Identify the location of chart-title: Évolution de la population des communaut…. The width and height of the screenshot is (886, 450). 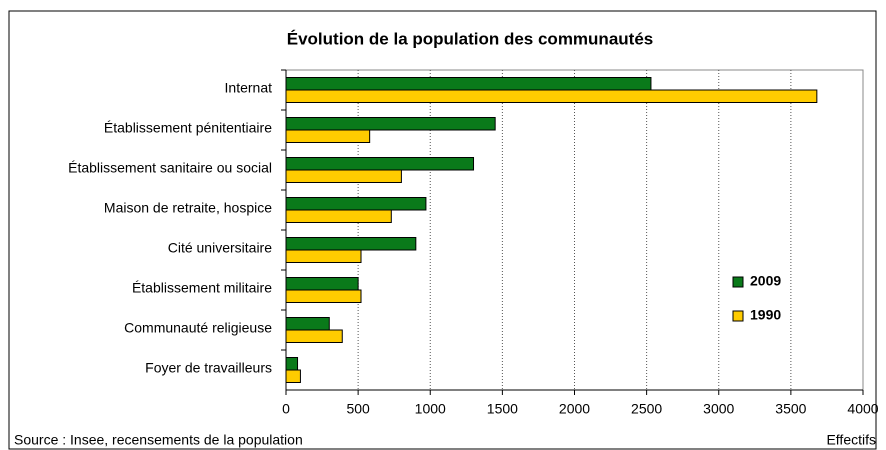
(470, 38).